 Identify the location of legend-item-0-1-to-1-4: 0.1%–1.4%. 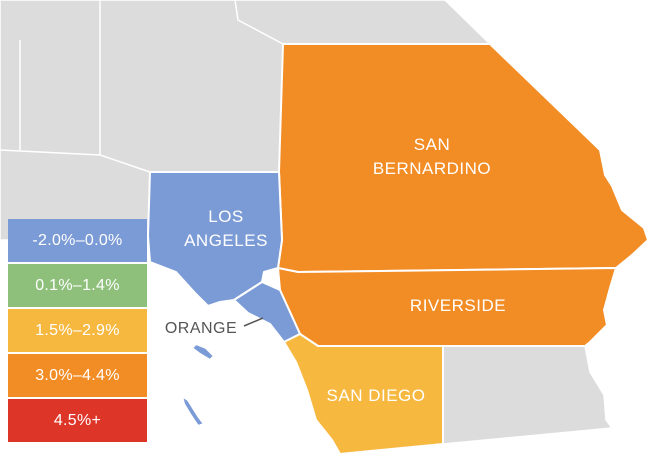
(77, 285).